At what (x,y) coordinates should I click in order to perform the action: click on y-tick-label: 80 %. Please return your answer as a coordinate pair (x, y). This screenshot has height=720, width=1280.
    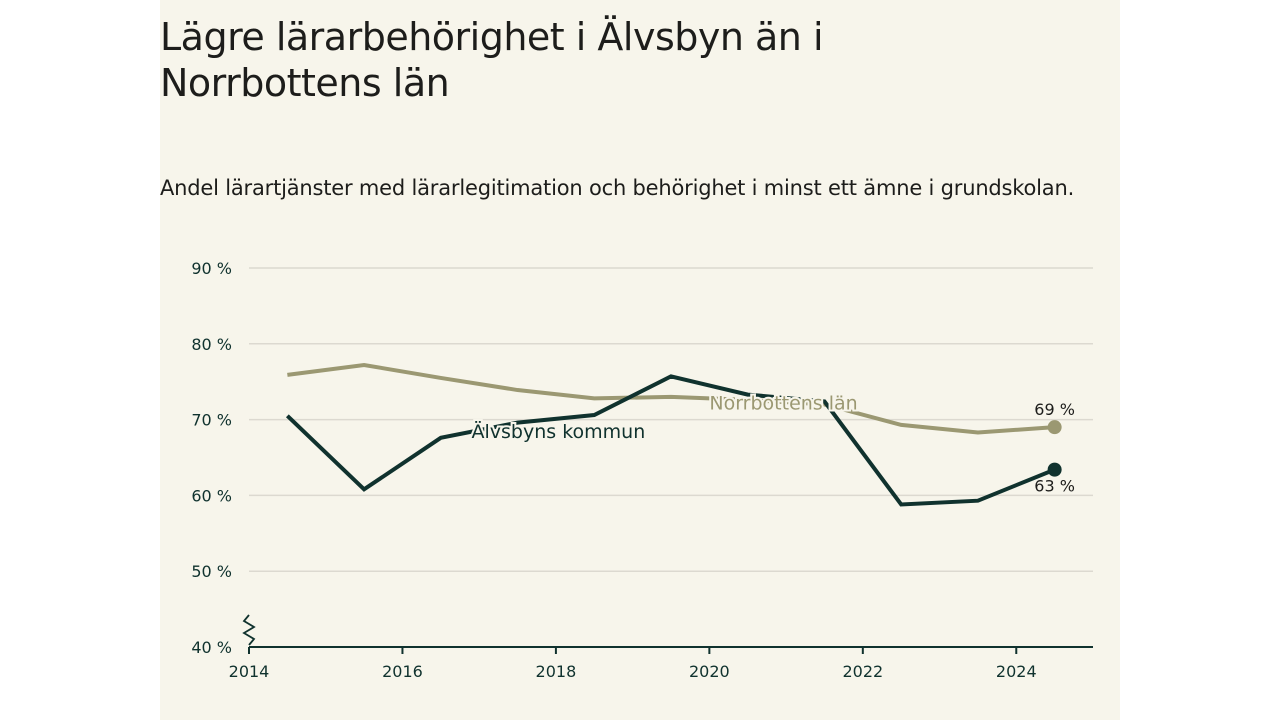
    Looking at the image, I should click on (211, 344).